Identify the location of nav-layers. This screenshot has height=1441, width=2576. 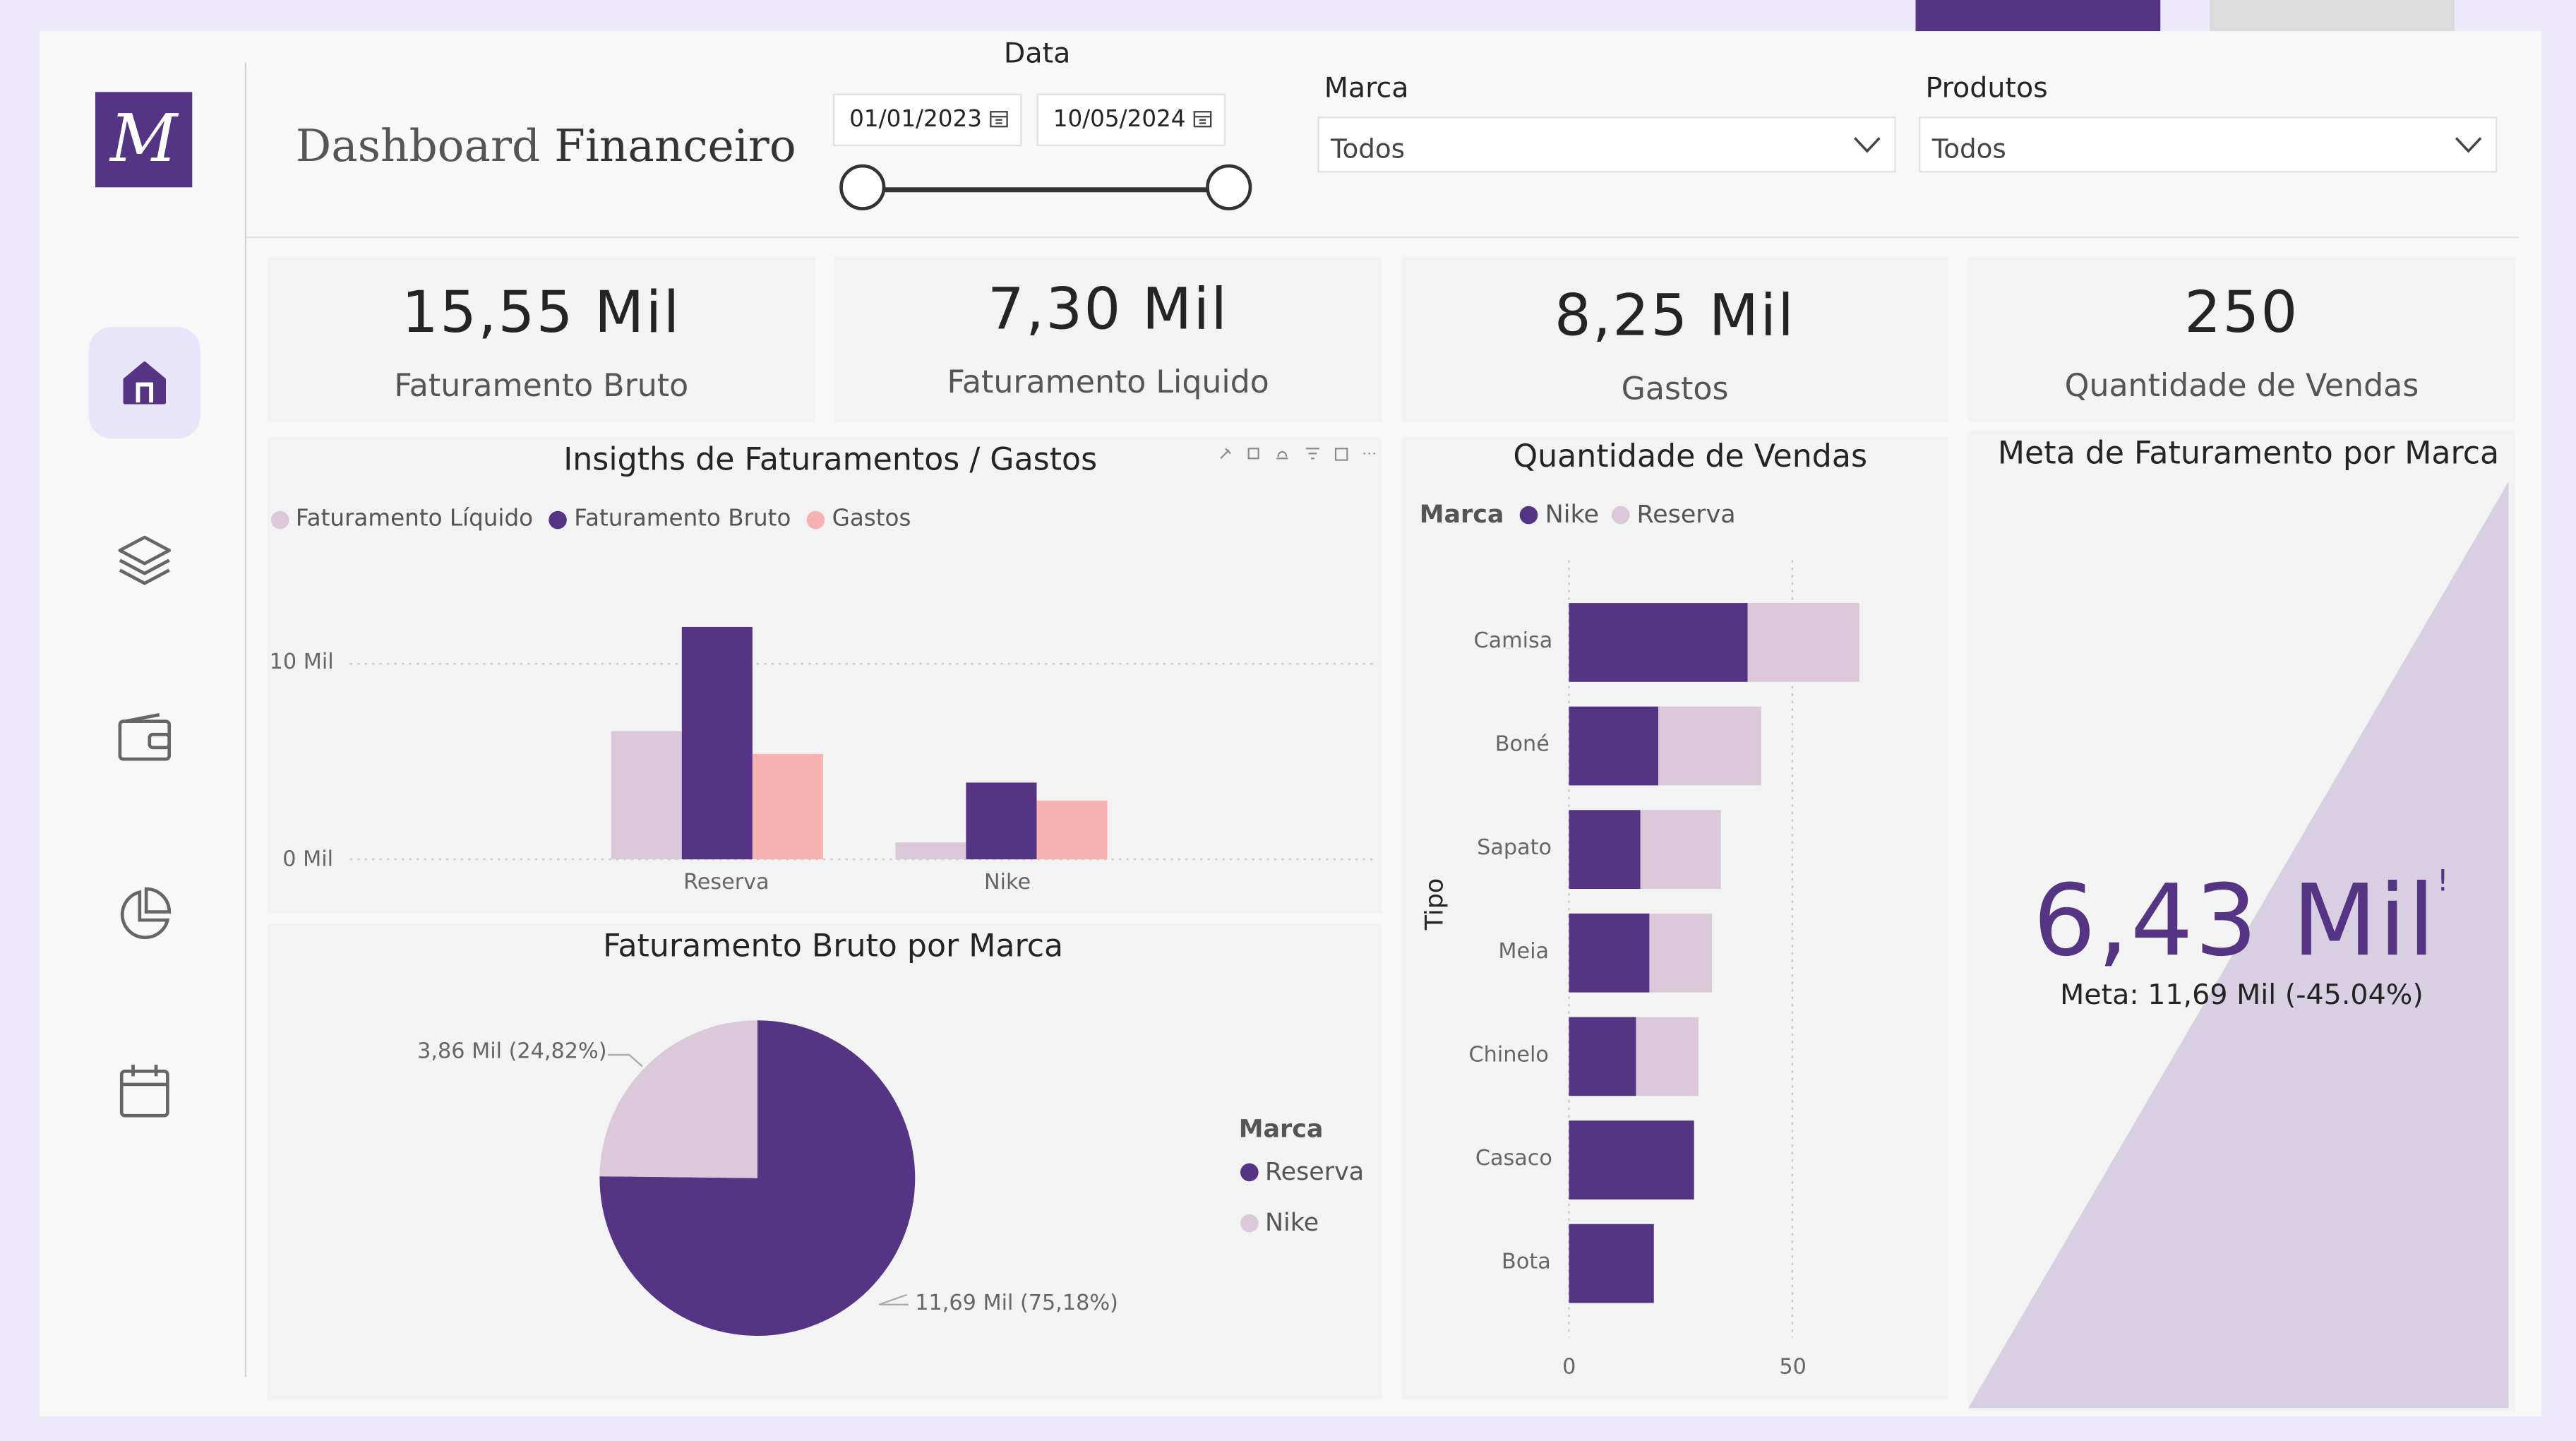
(144, 560).